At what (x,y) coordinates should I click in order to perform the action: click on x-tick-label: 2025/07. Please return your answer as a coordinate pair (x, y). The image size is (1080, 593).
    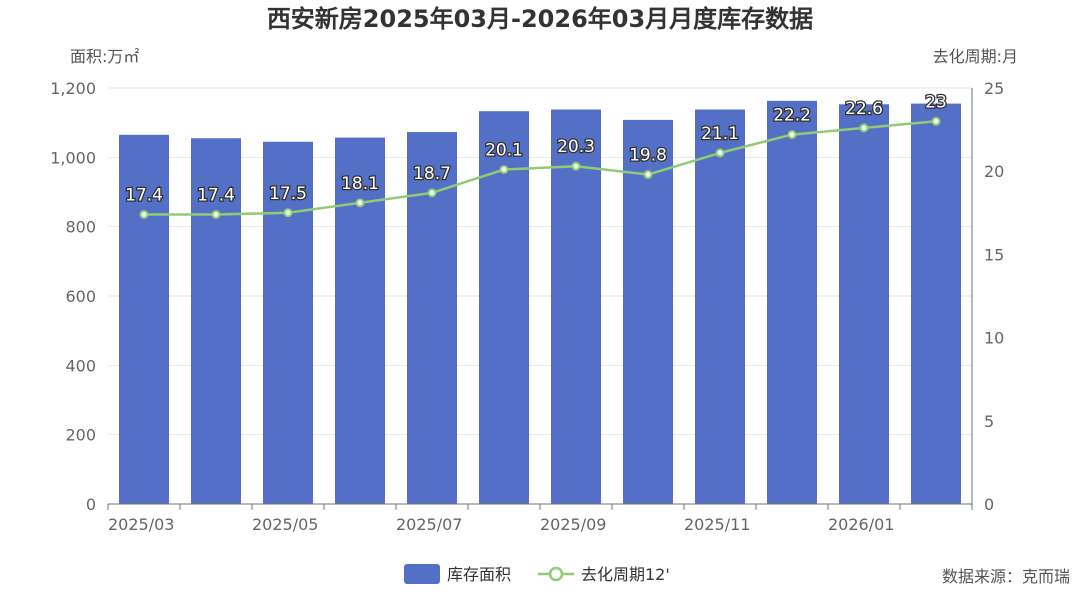
    Looking at the image, I should click on (429, 524).